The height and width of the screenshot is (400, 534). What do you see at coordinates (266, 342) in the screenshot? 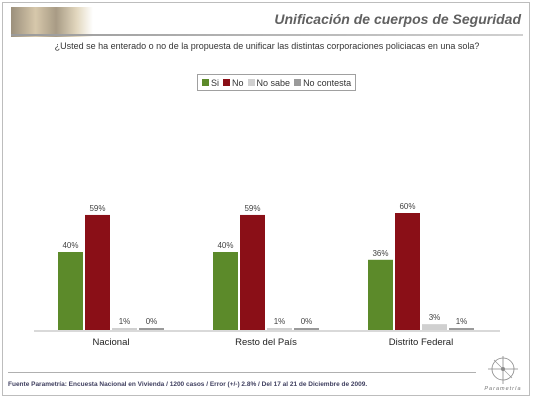
I see `category-label-1: Resto del País` at bounding box center [266, 342].